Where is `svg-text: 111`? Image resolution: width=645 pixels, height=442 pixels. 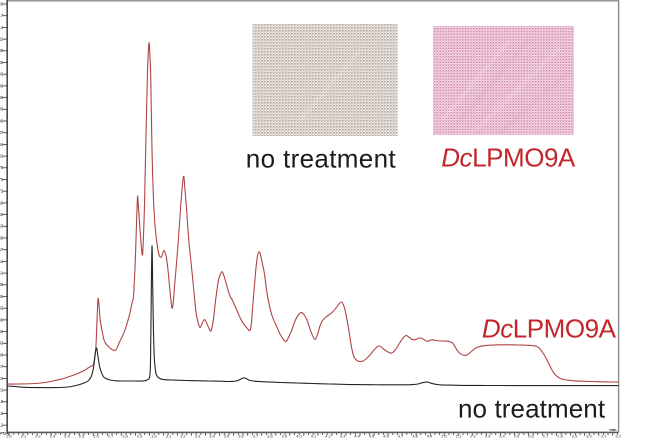
svg-text: 111 is located at coordinates (2, 39).